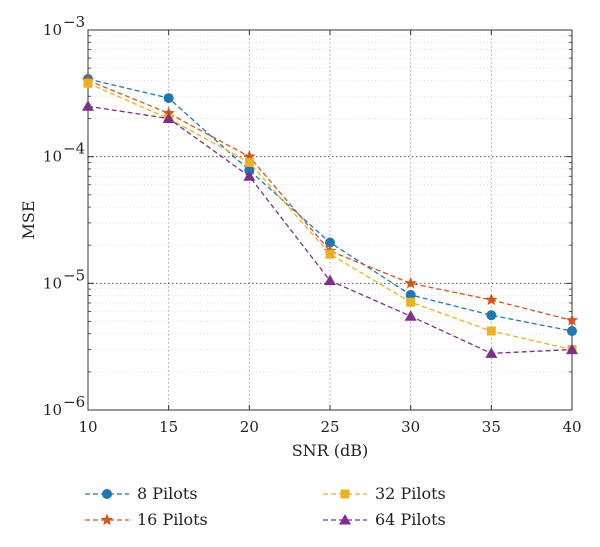 The image size is (600, 547). I want to click on y-tick-exponent: −4, so click(74, 149).